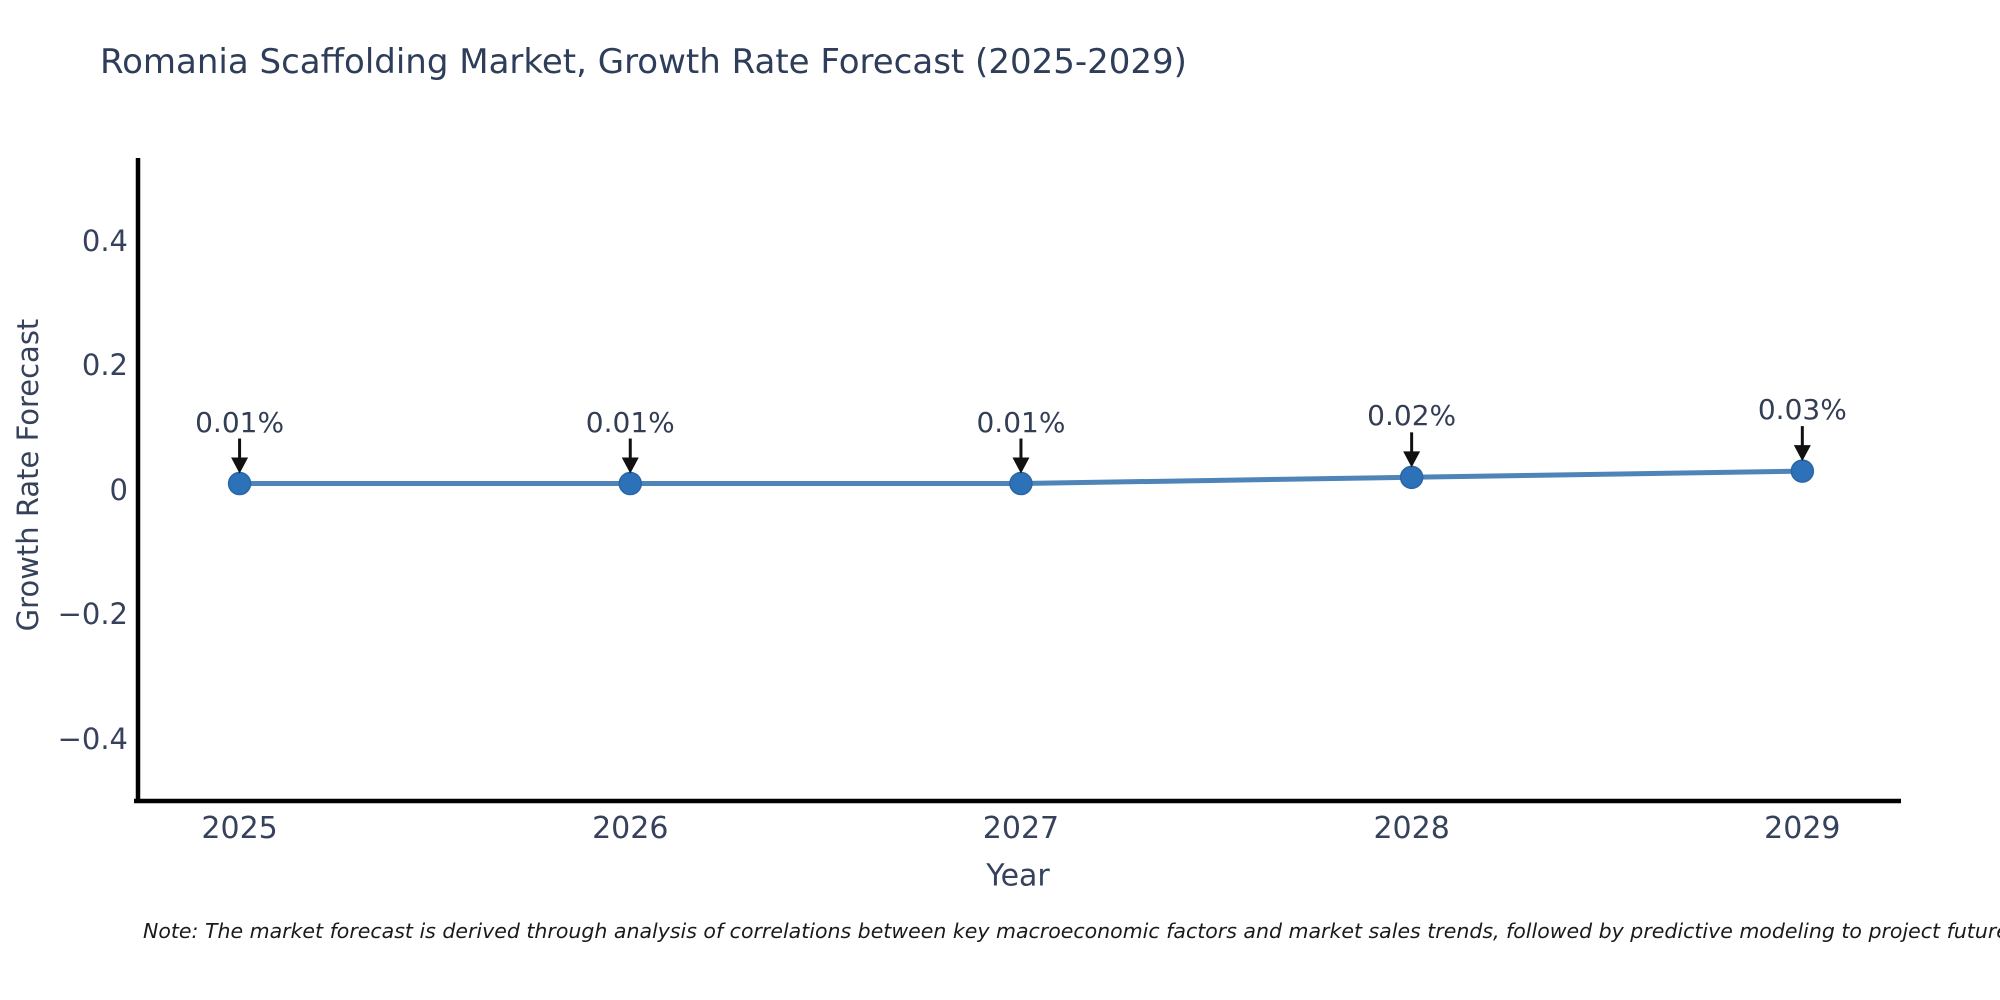 This screenshot has width=2000, height=1000. What do you see at coordinates (239, 828) in the screenshot?
I see `x-tick-label: 2025` at bounding box center [239, 828].